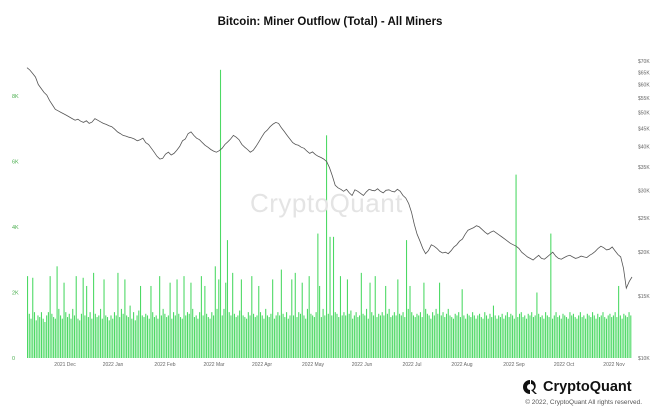 The height and width of the screenshot is (416, 660). Describe the element at coordinates (326, 203) in the screenshot. I see `watermark: CryptoQuant` at that location.